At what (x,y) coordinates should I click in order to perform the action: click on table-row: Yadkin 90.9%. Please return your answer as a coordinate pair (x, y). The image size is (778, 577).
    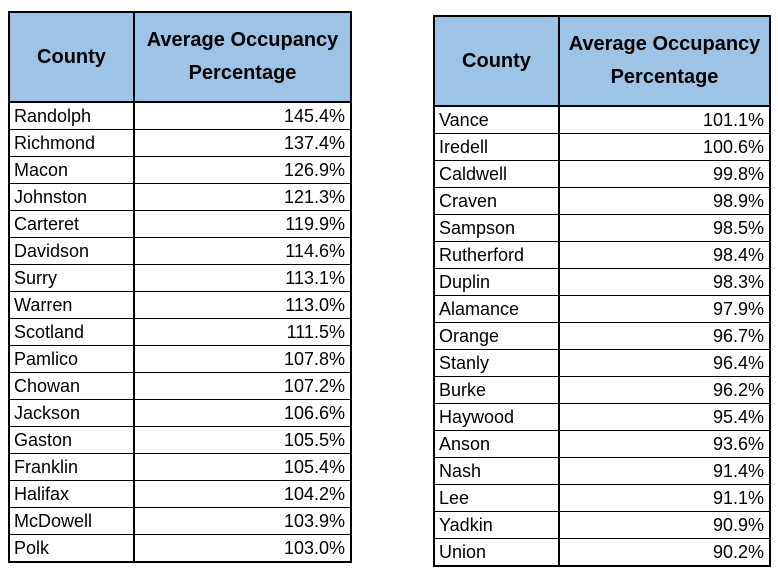
    Looking at the image, I should click on (602, 525).